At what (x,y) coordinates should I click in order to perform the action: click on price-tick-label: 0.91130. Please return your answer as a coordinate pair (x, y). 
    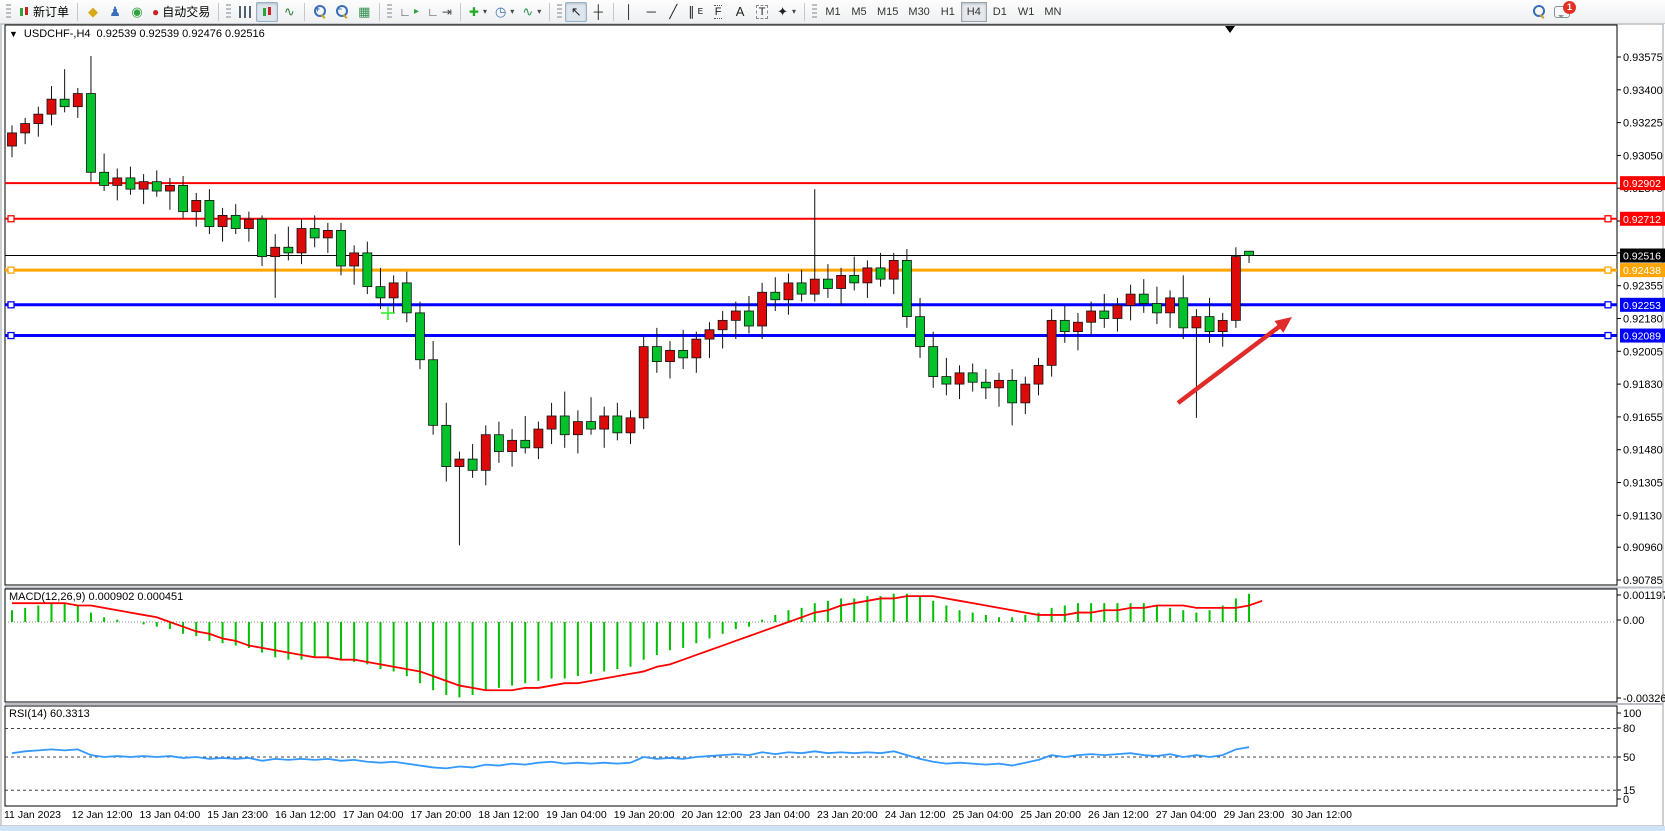
    Looking at the image, I should click on (1642, 516).